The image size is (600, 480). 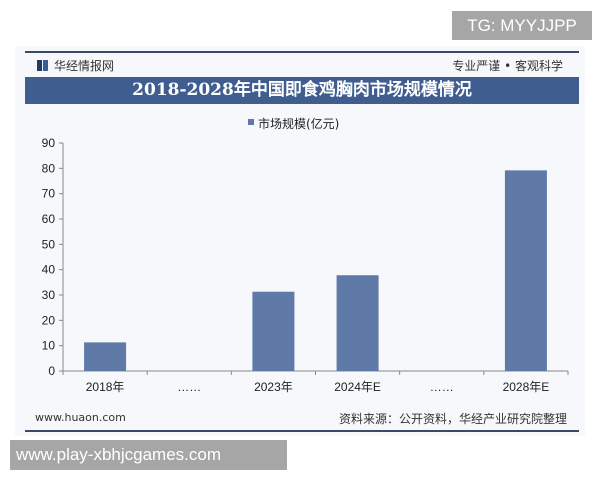 What do you see at coordinates (148, 455) in the screenshot?
I see `watermark-bottom: www.play-xbhjcgames.com` at bounding box center [148, 455].